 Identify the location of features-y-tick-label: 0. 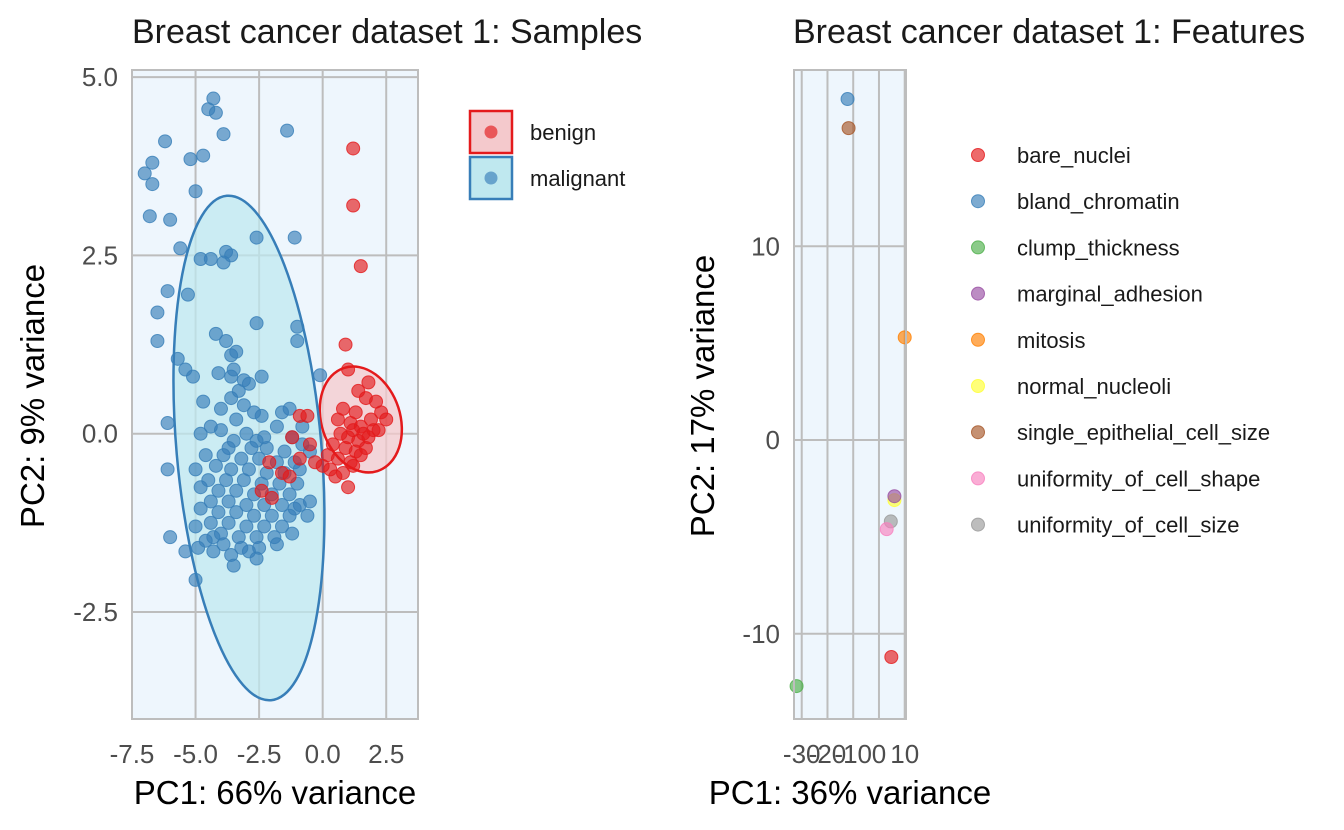
(773, 440).